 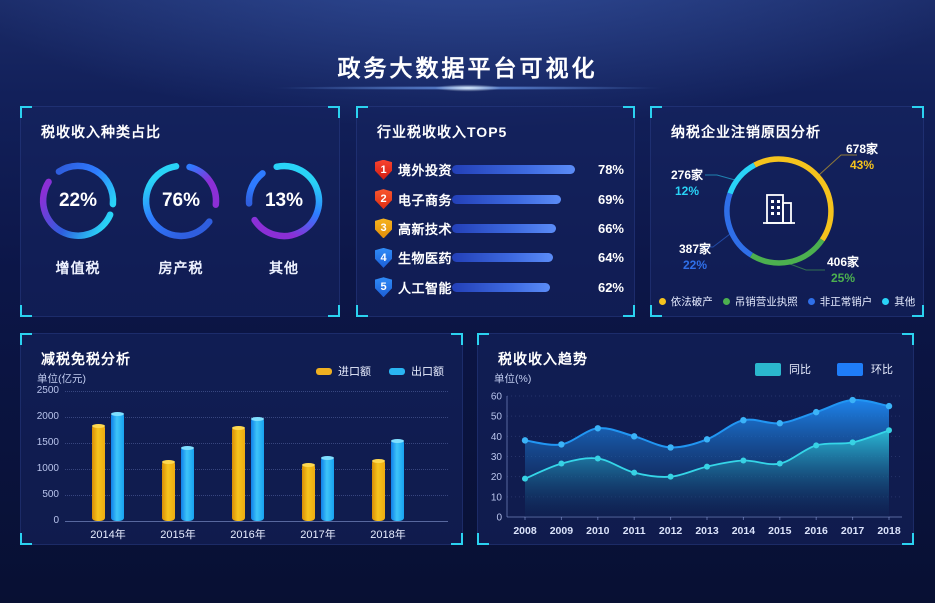 I want to click on legend-dot, so click(x=662, y=301).